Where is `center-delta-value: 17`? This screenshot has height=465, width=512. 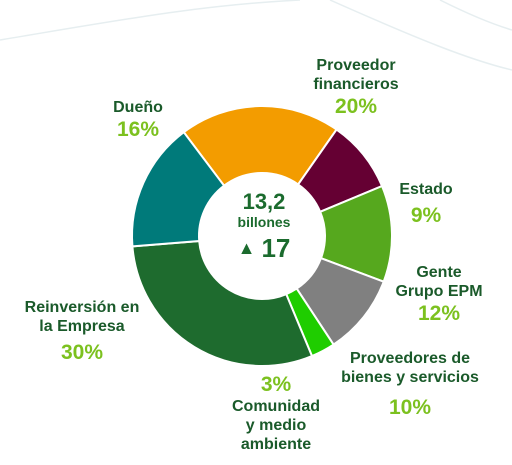 center-delta-value: 17 is located at coordinates (276, 248).